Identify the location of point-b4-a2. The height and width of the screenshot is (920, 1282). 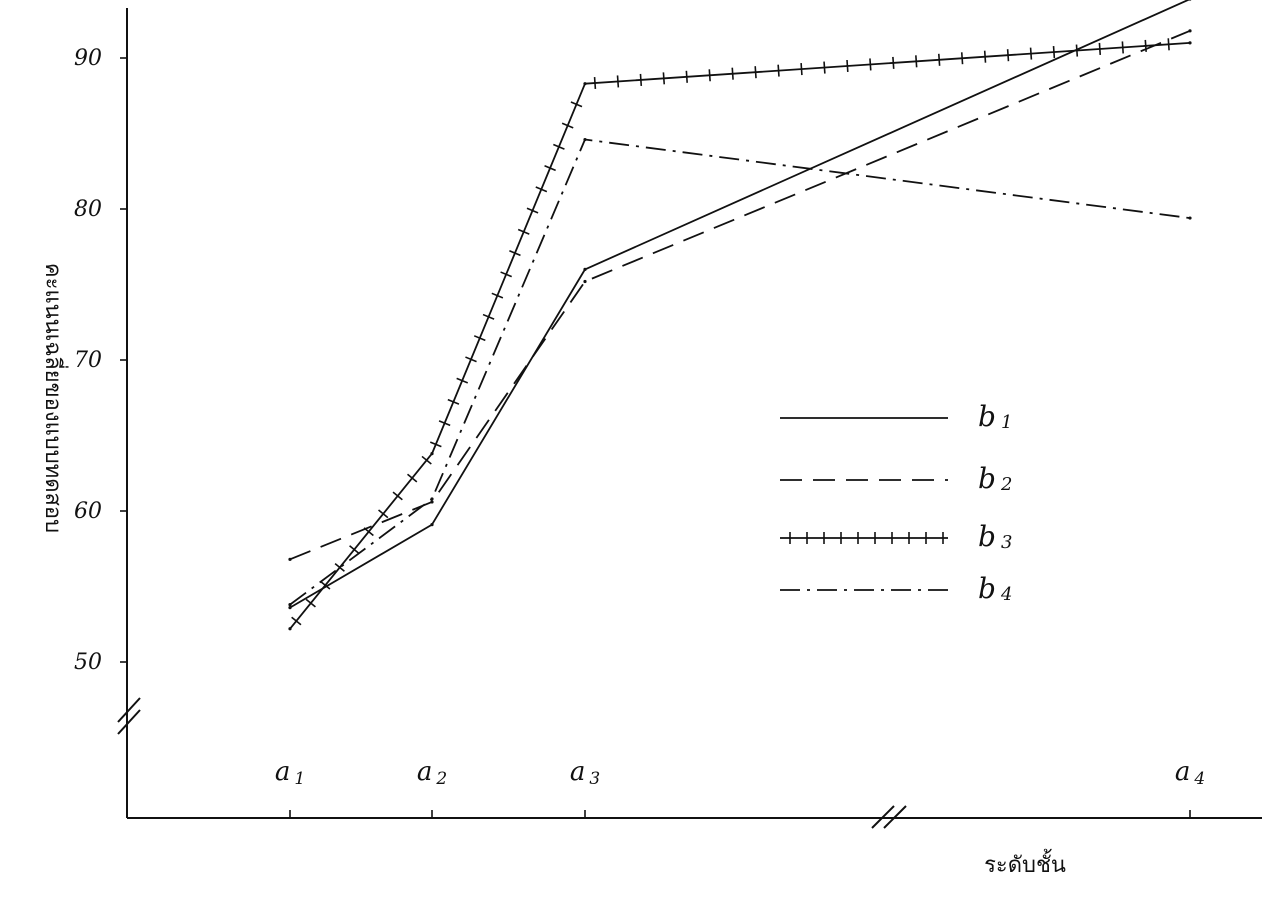
(432, 499).